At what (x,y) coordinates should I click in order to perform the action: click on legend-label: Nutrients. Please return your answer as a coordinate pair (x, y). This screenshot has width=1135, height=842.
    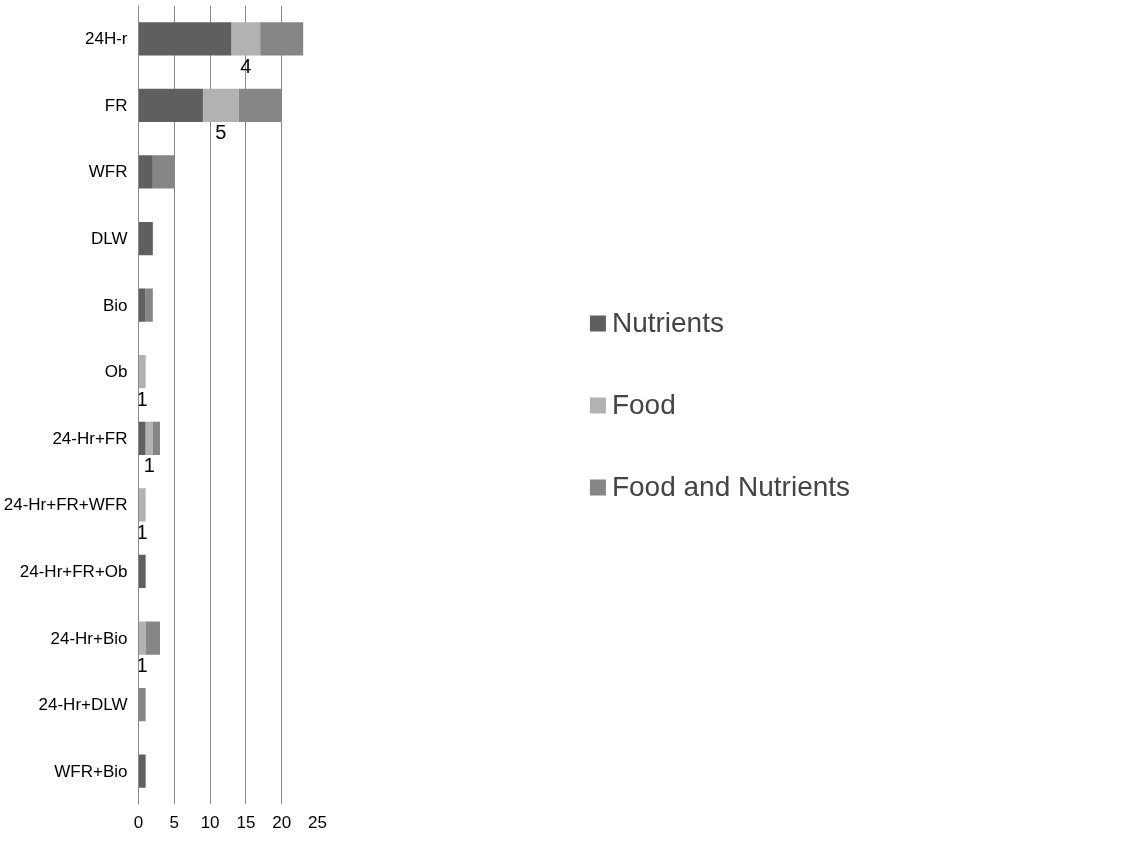
    Looking at the image, I should click on (667, 322).